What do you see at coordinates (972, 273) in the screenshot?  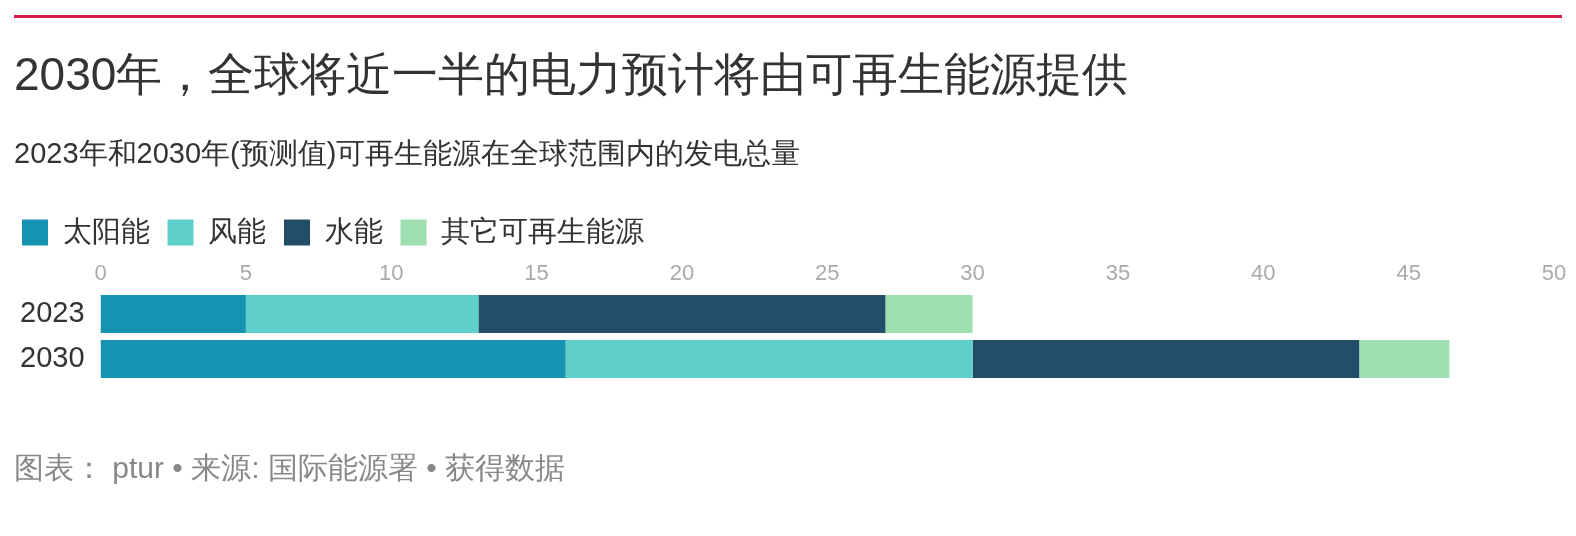 I see `x-tick-label: 30` at bounding box center [972, 273].